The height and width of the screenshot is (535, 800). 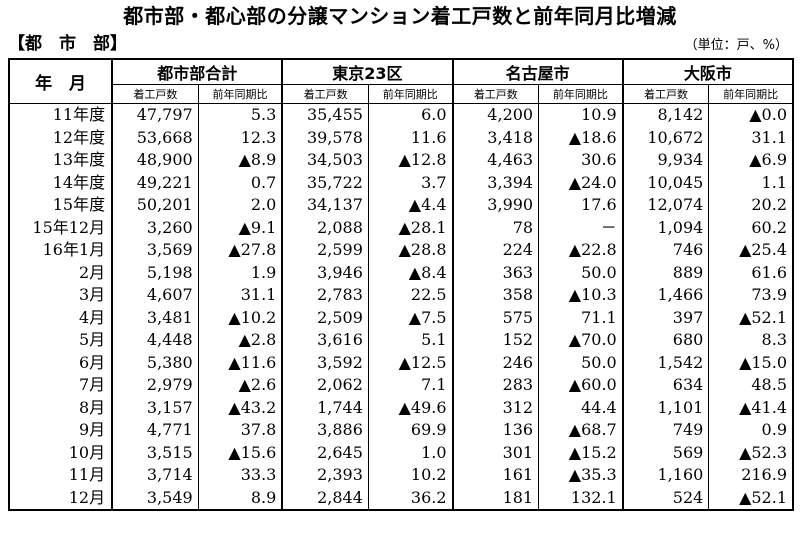 I want to click on starts-cell: 312, so click(x=495, y=407).